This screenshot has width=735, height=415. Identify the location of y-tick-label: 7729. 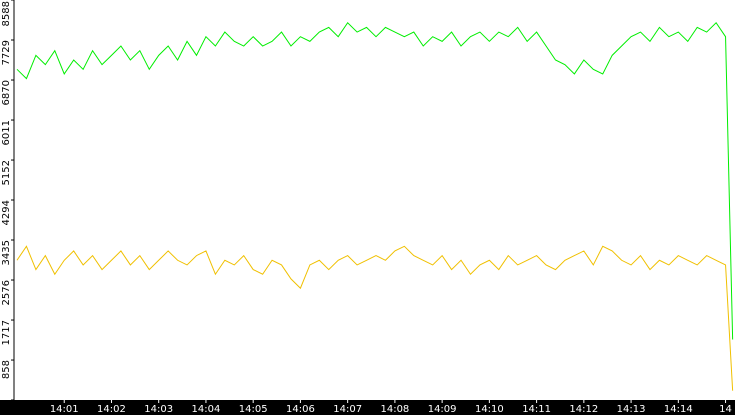
(6, 52).